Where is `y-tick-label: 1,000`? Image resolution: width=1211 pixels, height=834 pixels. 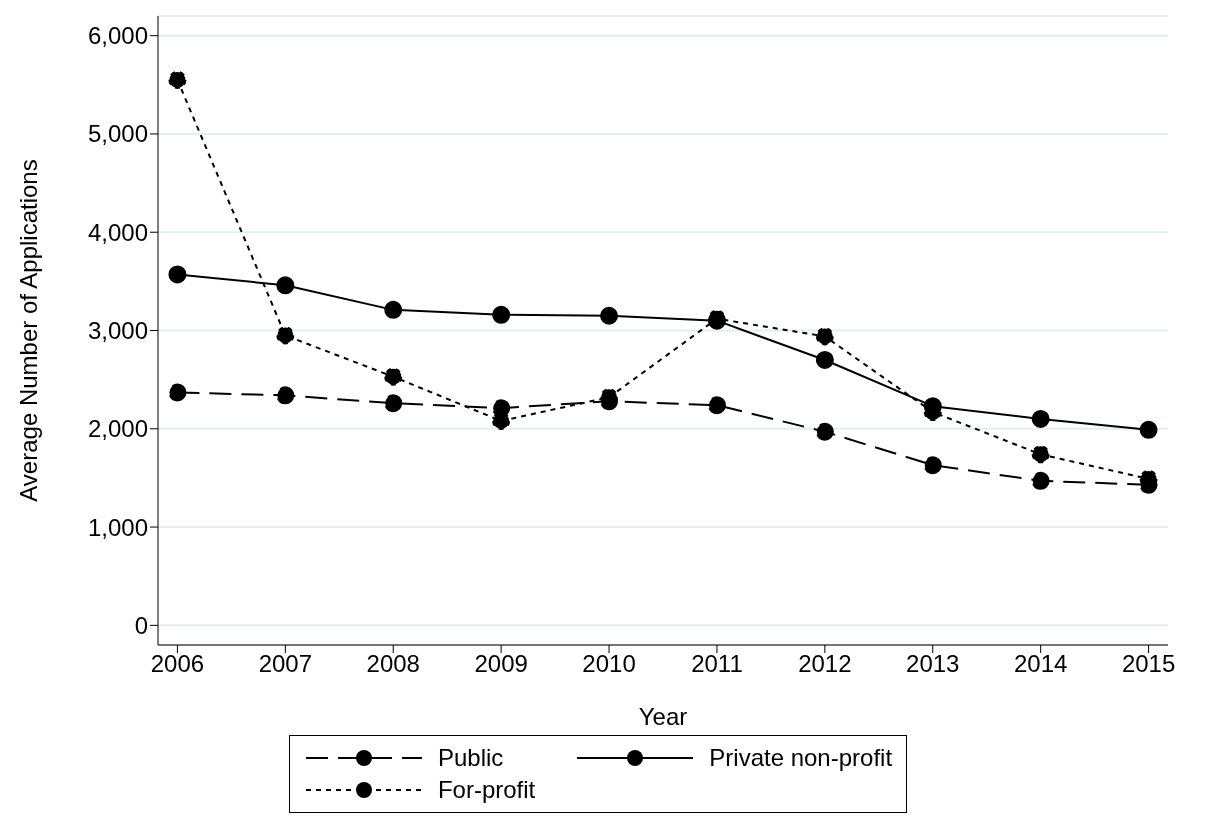
y-tick-label: 1,000 is located at coordinates (117, 527).